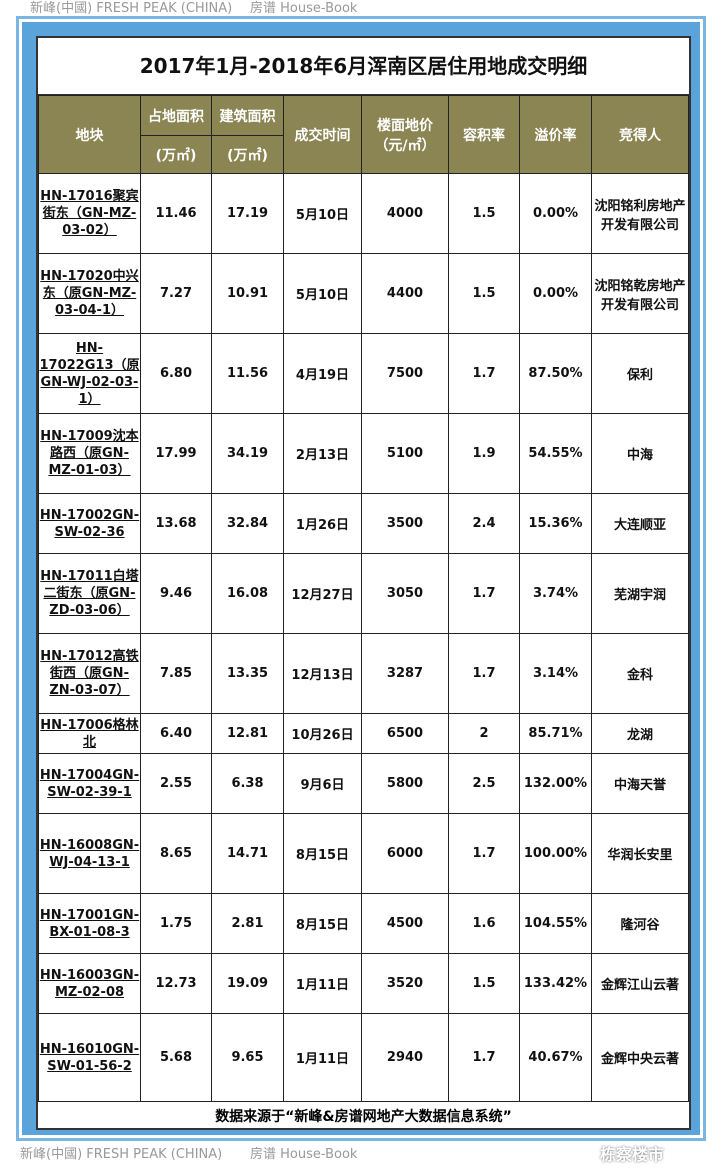 The image size is (726, 1169). What do you see at coordinates (89, 923) in the screenshot?
I see `plot-cell: HN-17001GN-BX-01-08-3` at bounding box center [89, 923].